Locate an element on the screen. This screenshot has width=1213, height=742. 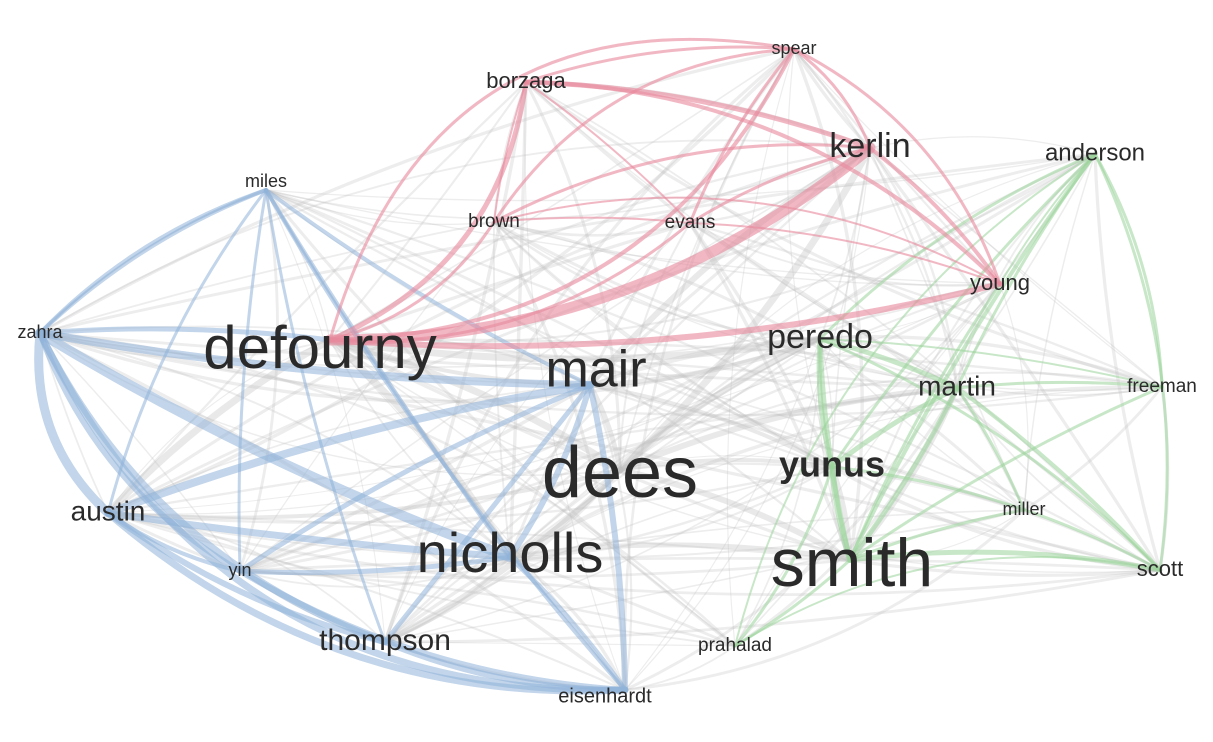
edge-yin-mair is located at coordinates (415, 478).